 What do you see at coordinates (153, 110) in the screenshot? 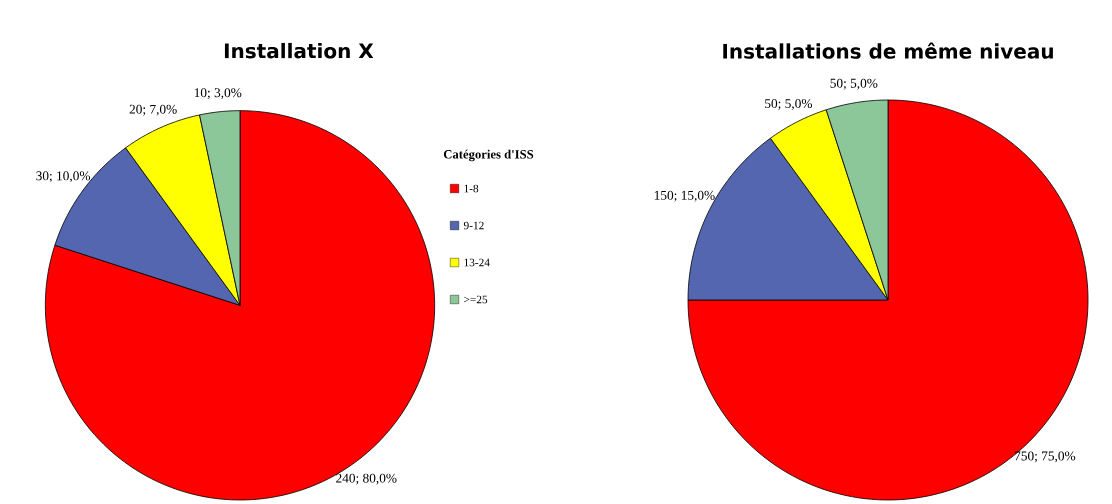
I see `data-label: 20; 7,0%` at bounding box center [153, 110].